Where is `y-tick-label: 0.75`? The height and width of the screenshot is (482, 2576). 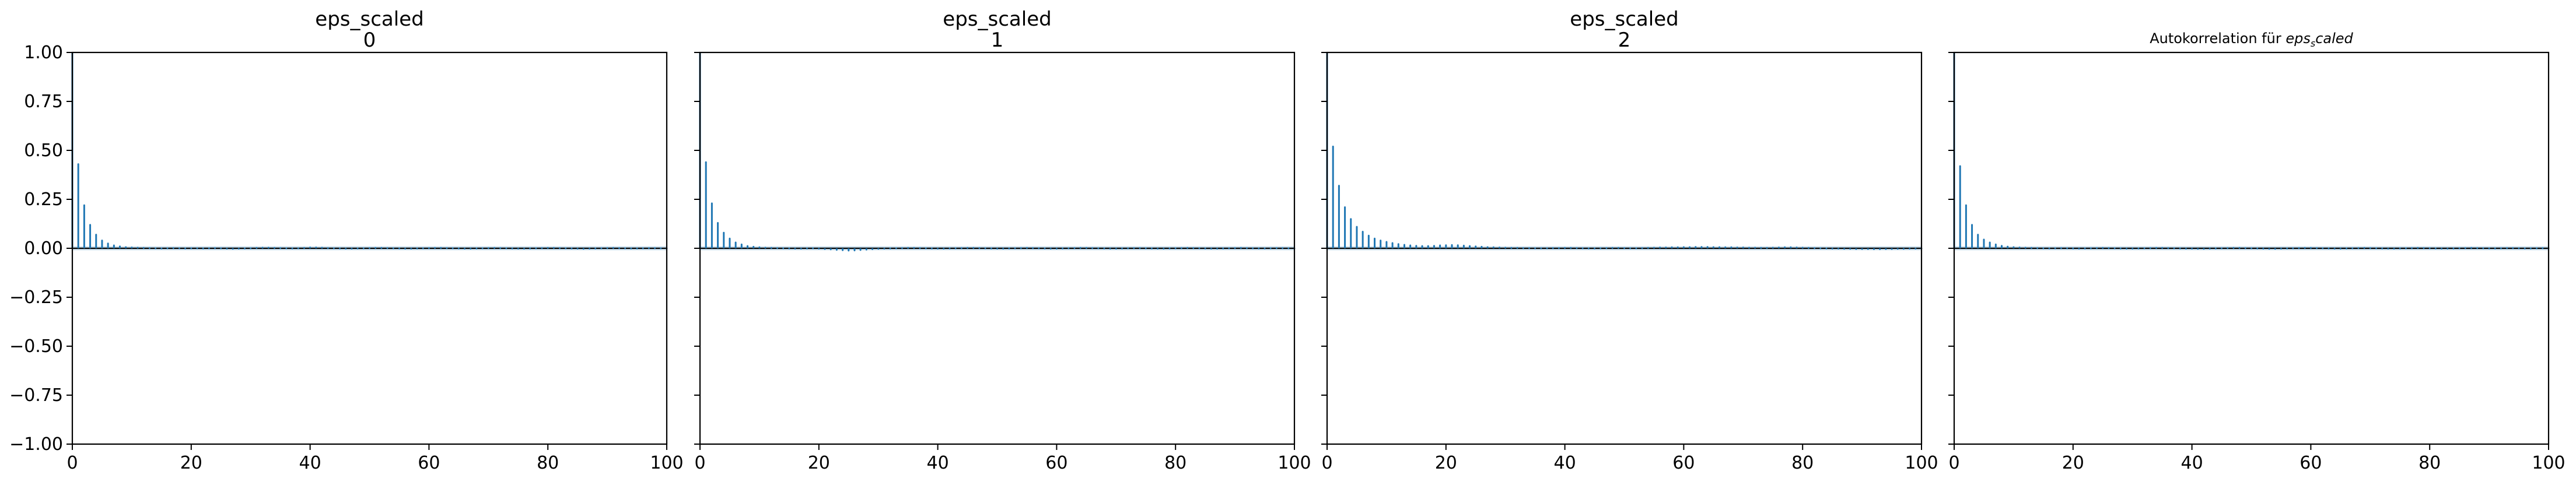 y-tick-label: 0.75 is located at coordinates (43, 102).